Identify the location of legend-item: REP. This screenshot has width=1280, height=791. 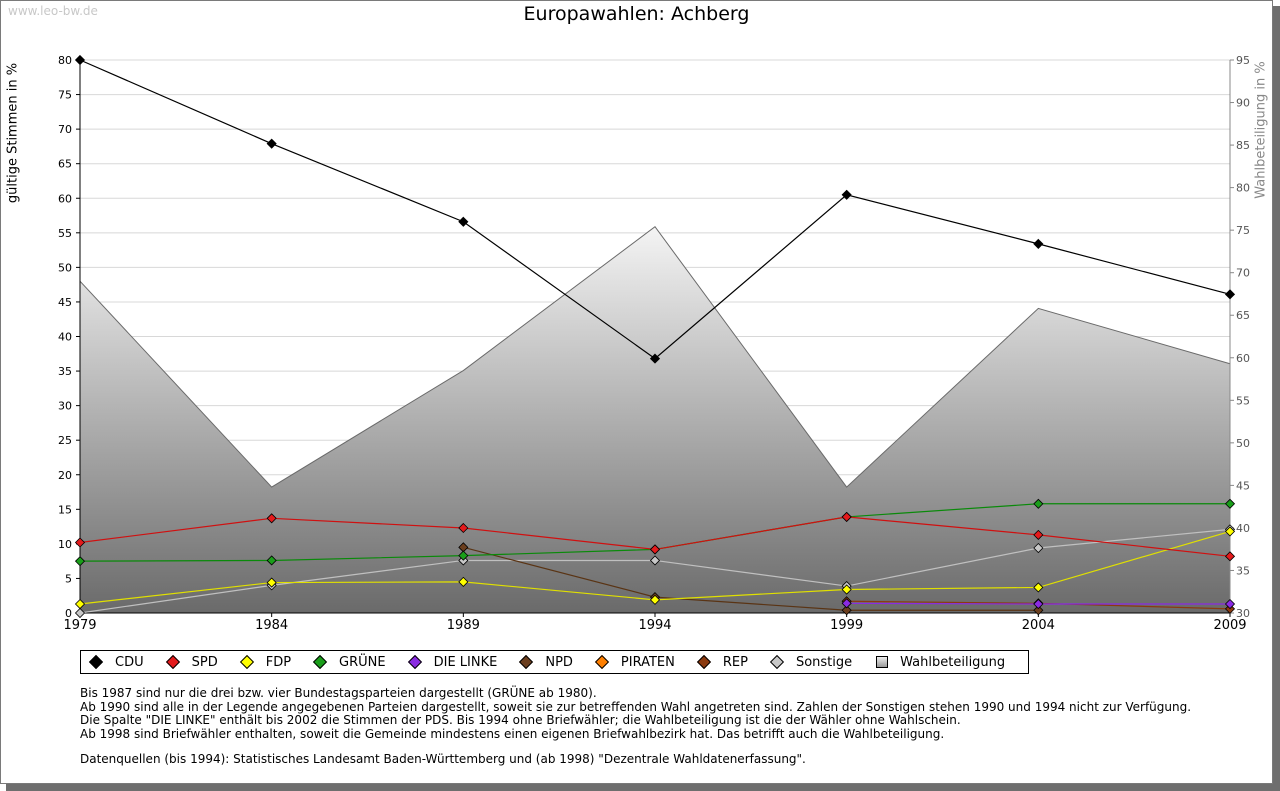
(722, 662).